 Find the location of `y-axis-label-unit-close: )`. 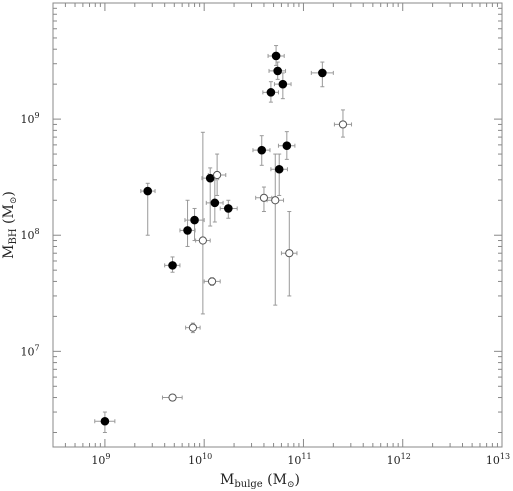

y-axis-label-unit-close: ) is located at coordinates (9, 193).